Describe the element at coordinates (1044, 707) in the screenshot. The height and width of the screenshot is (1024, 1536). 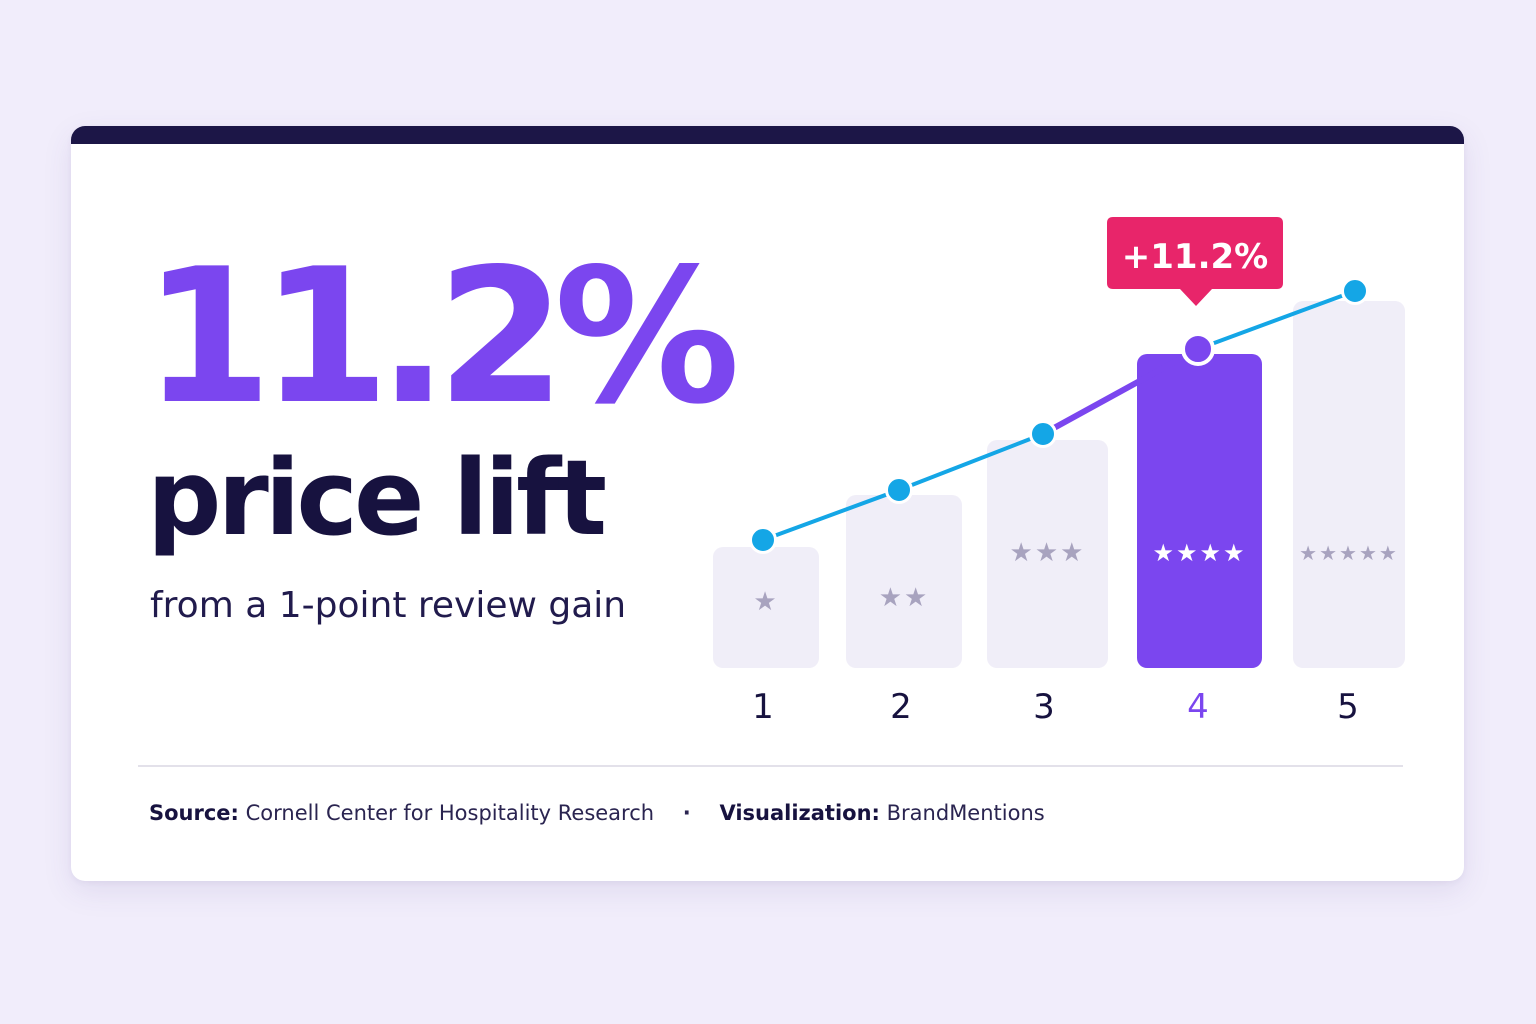
I see `category-label-3: 3` at that location.